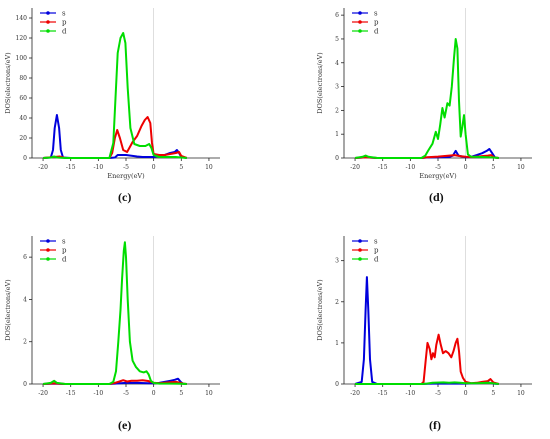  What do you see at coordinates (23, 118) in the screenshot?
I see `y-tick-label: 40` at bounding box center [23, 118].